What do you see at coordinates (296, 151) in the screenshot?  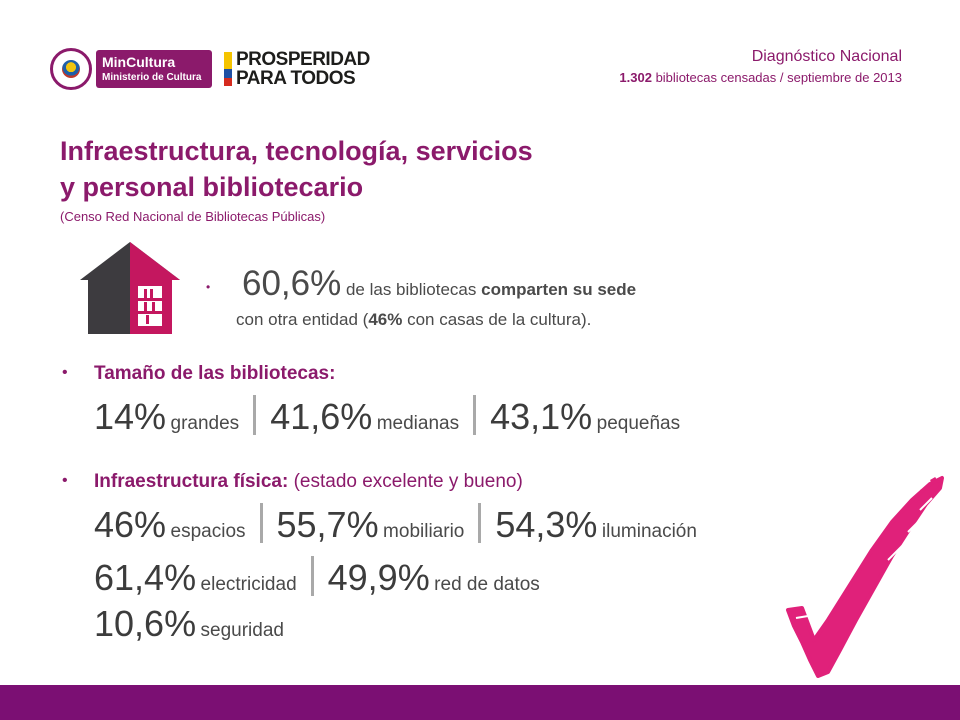 I see `page-title-line1: Infraestructura, tecnología, servicios` at bounding box center [296, 151].